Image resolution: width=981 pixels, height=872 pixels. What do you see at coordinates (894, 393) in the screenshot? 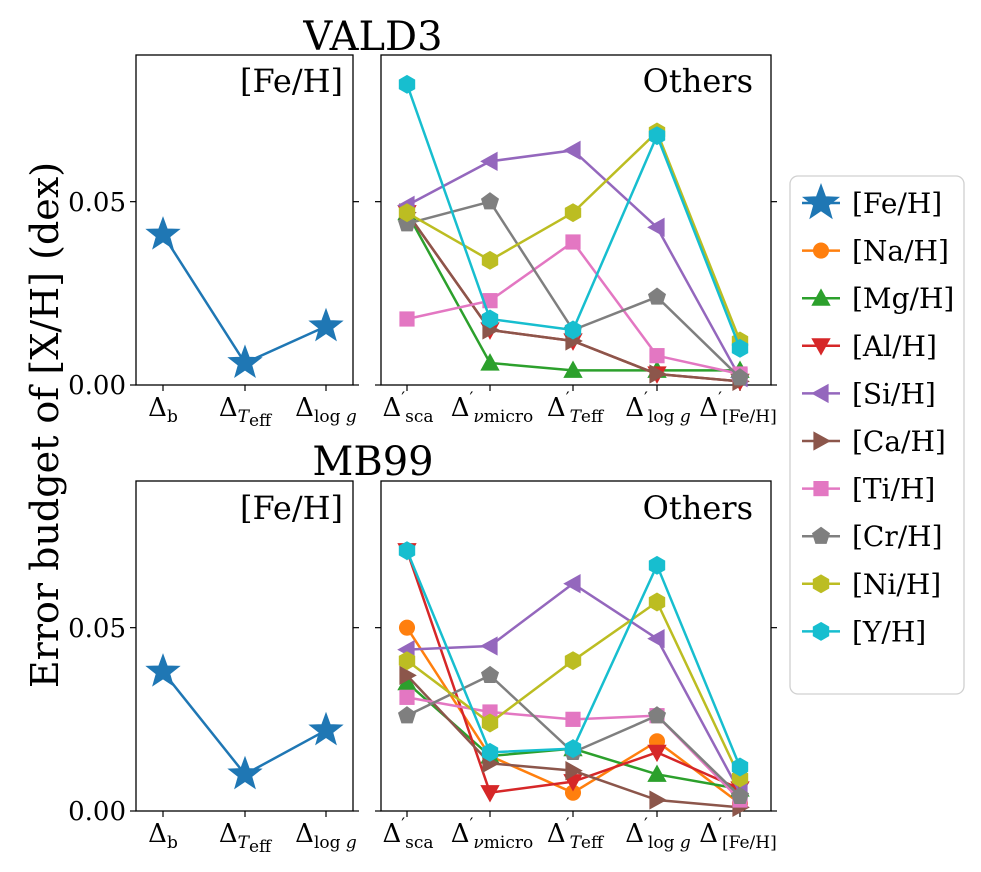
I see `legend-label: [Si/H]` at bounding box center [894, 393].